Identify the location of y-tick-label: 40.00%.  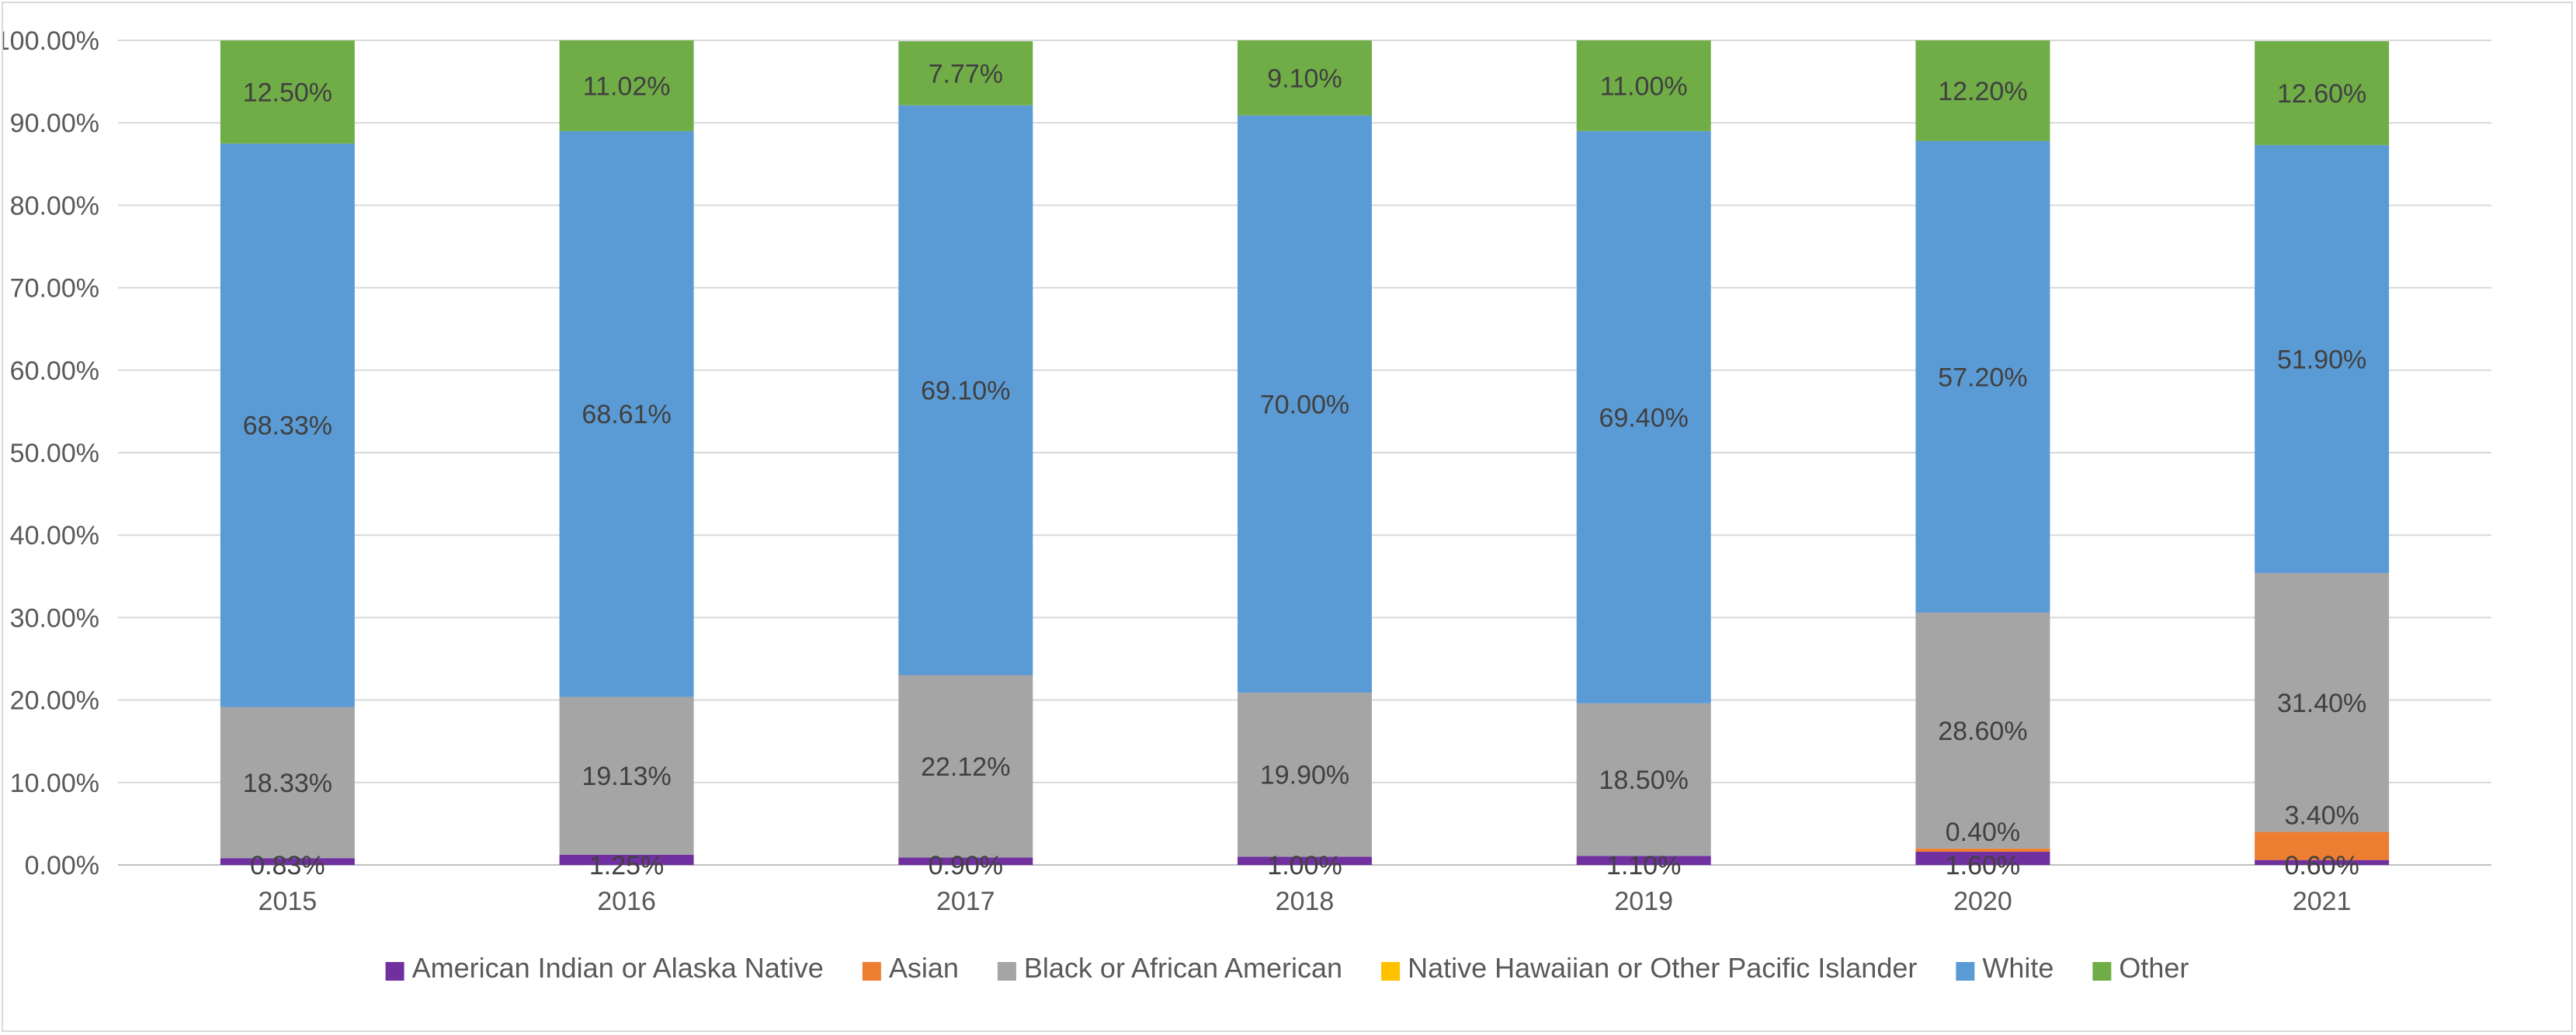
(54, 535).